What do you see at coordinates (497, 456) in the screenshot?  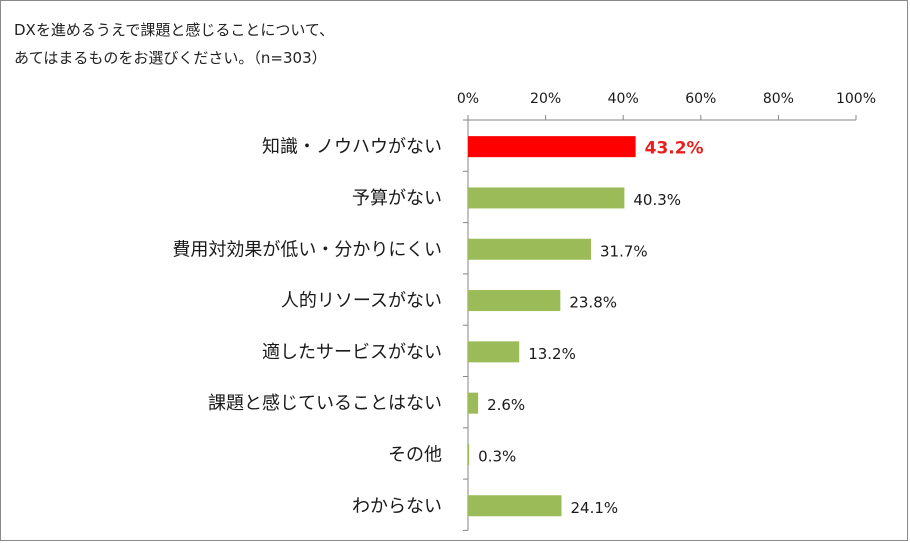 I see `value-label: 0.3%` at bounding box center [497, 456].